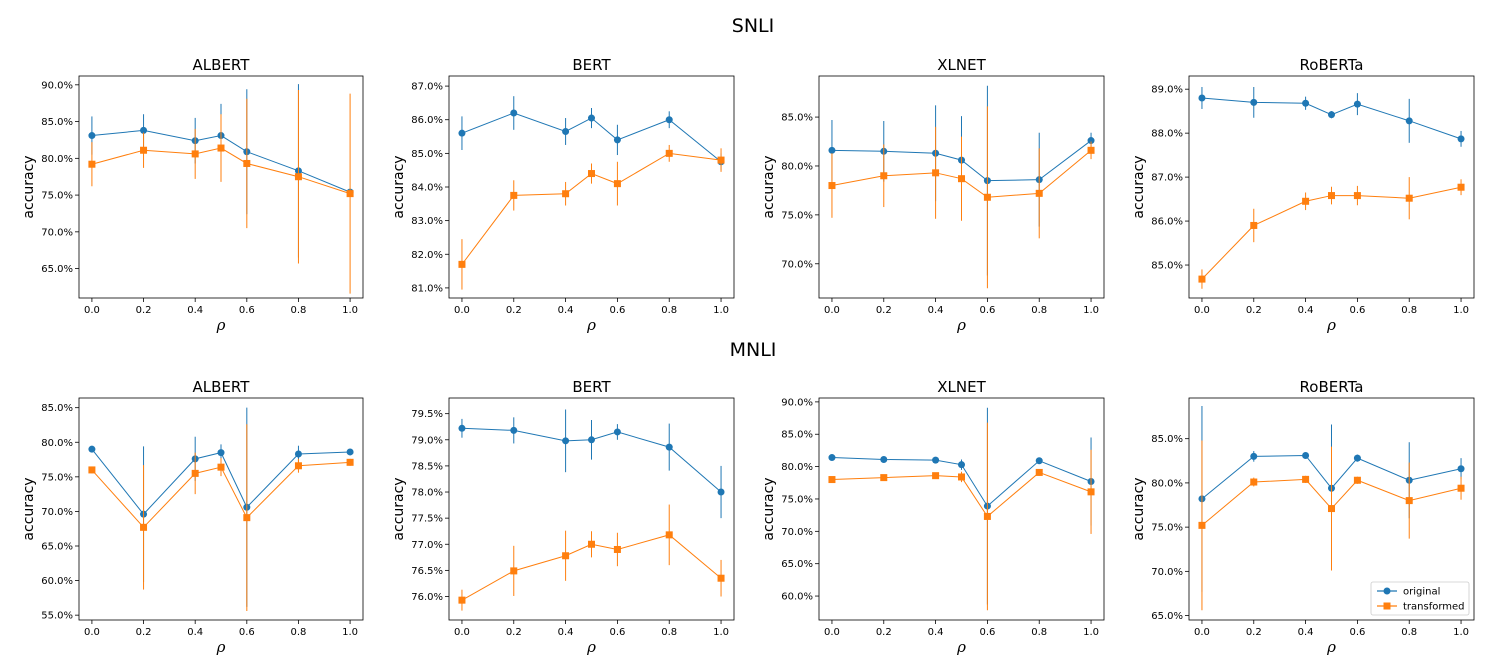 Image resolution: width=1496 pixels, height=672 pixels. What do you see at coordinates (427, 288) in the screenshot?
I see `y-tick-label: 81.0%` at bounding box center [427, 288].